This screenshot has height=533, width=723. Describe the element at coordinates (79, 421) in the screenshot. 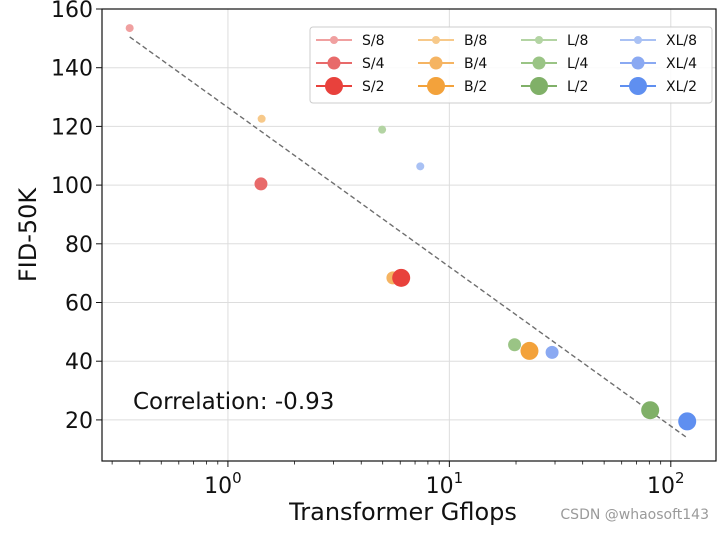

I see `y-tick-label: 20` at that location.